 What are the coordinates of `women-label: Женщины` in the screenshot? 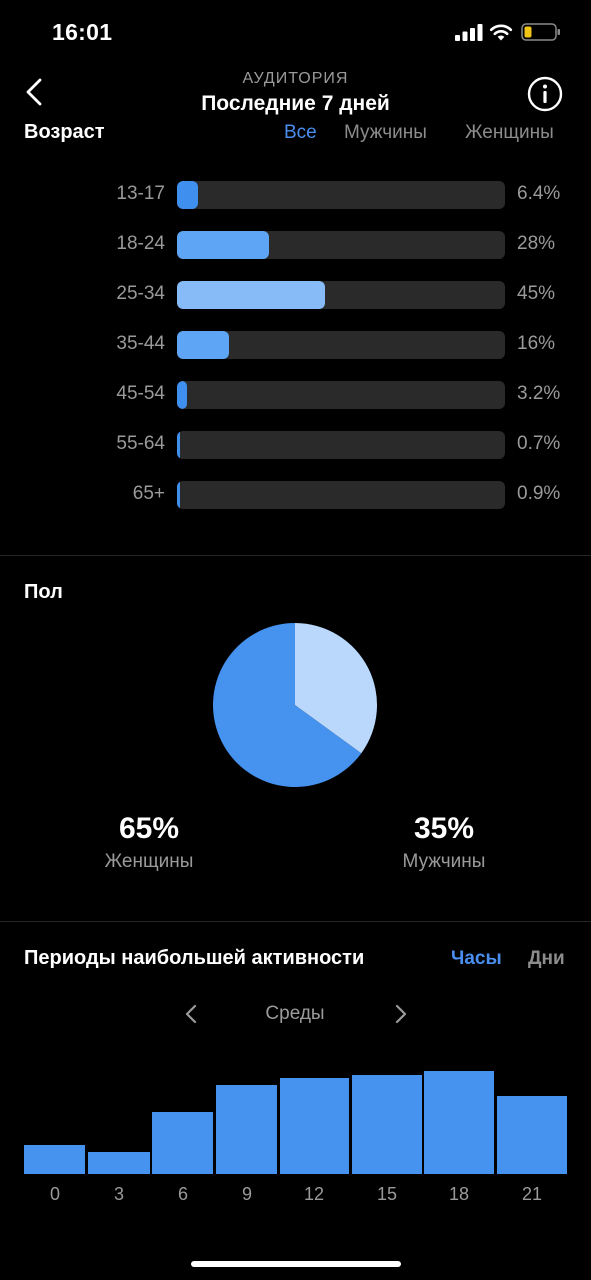 It's located at (149, 861).